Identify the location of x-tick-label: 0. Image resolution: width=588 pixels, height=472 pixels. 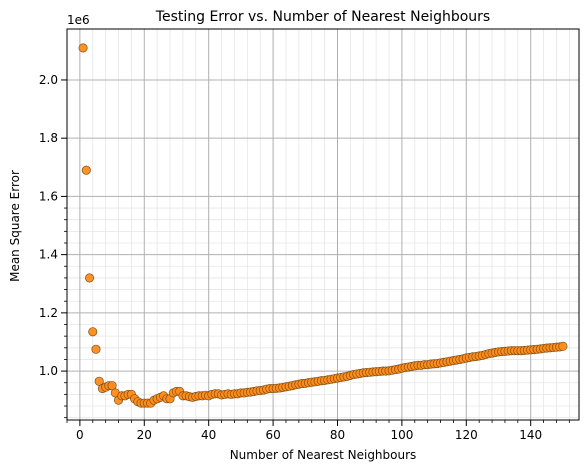
(80, 435).